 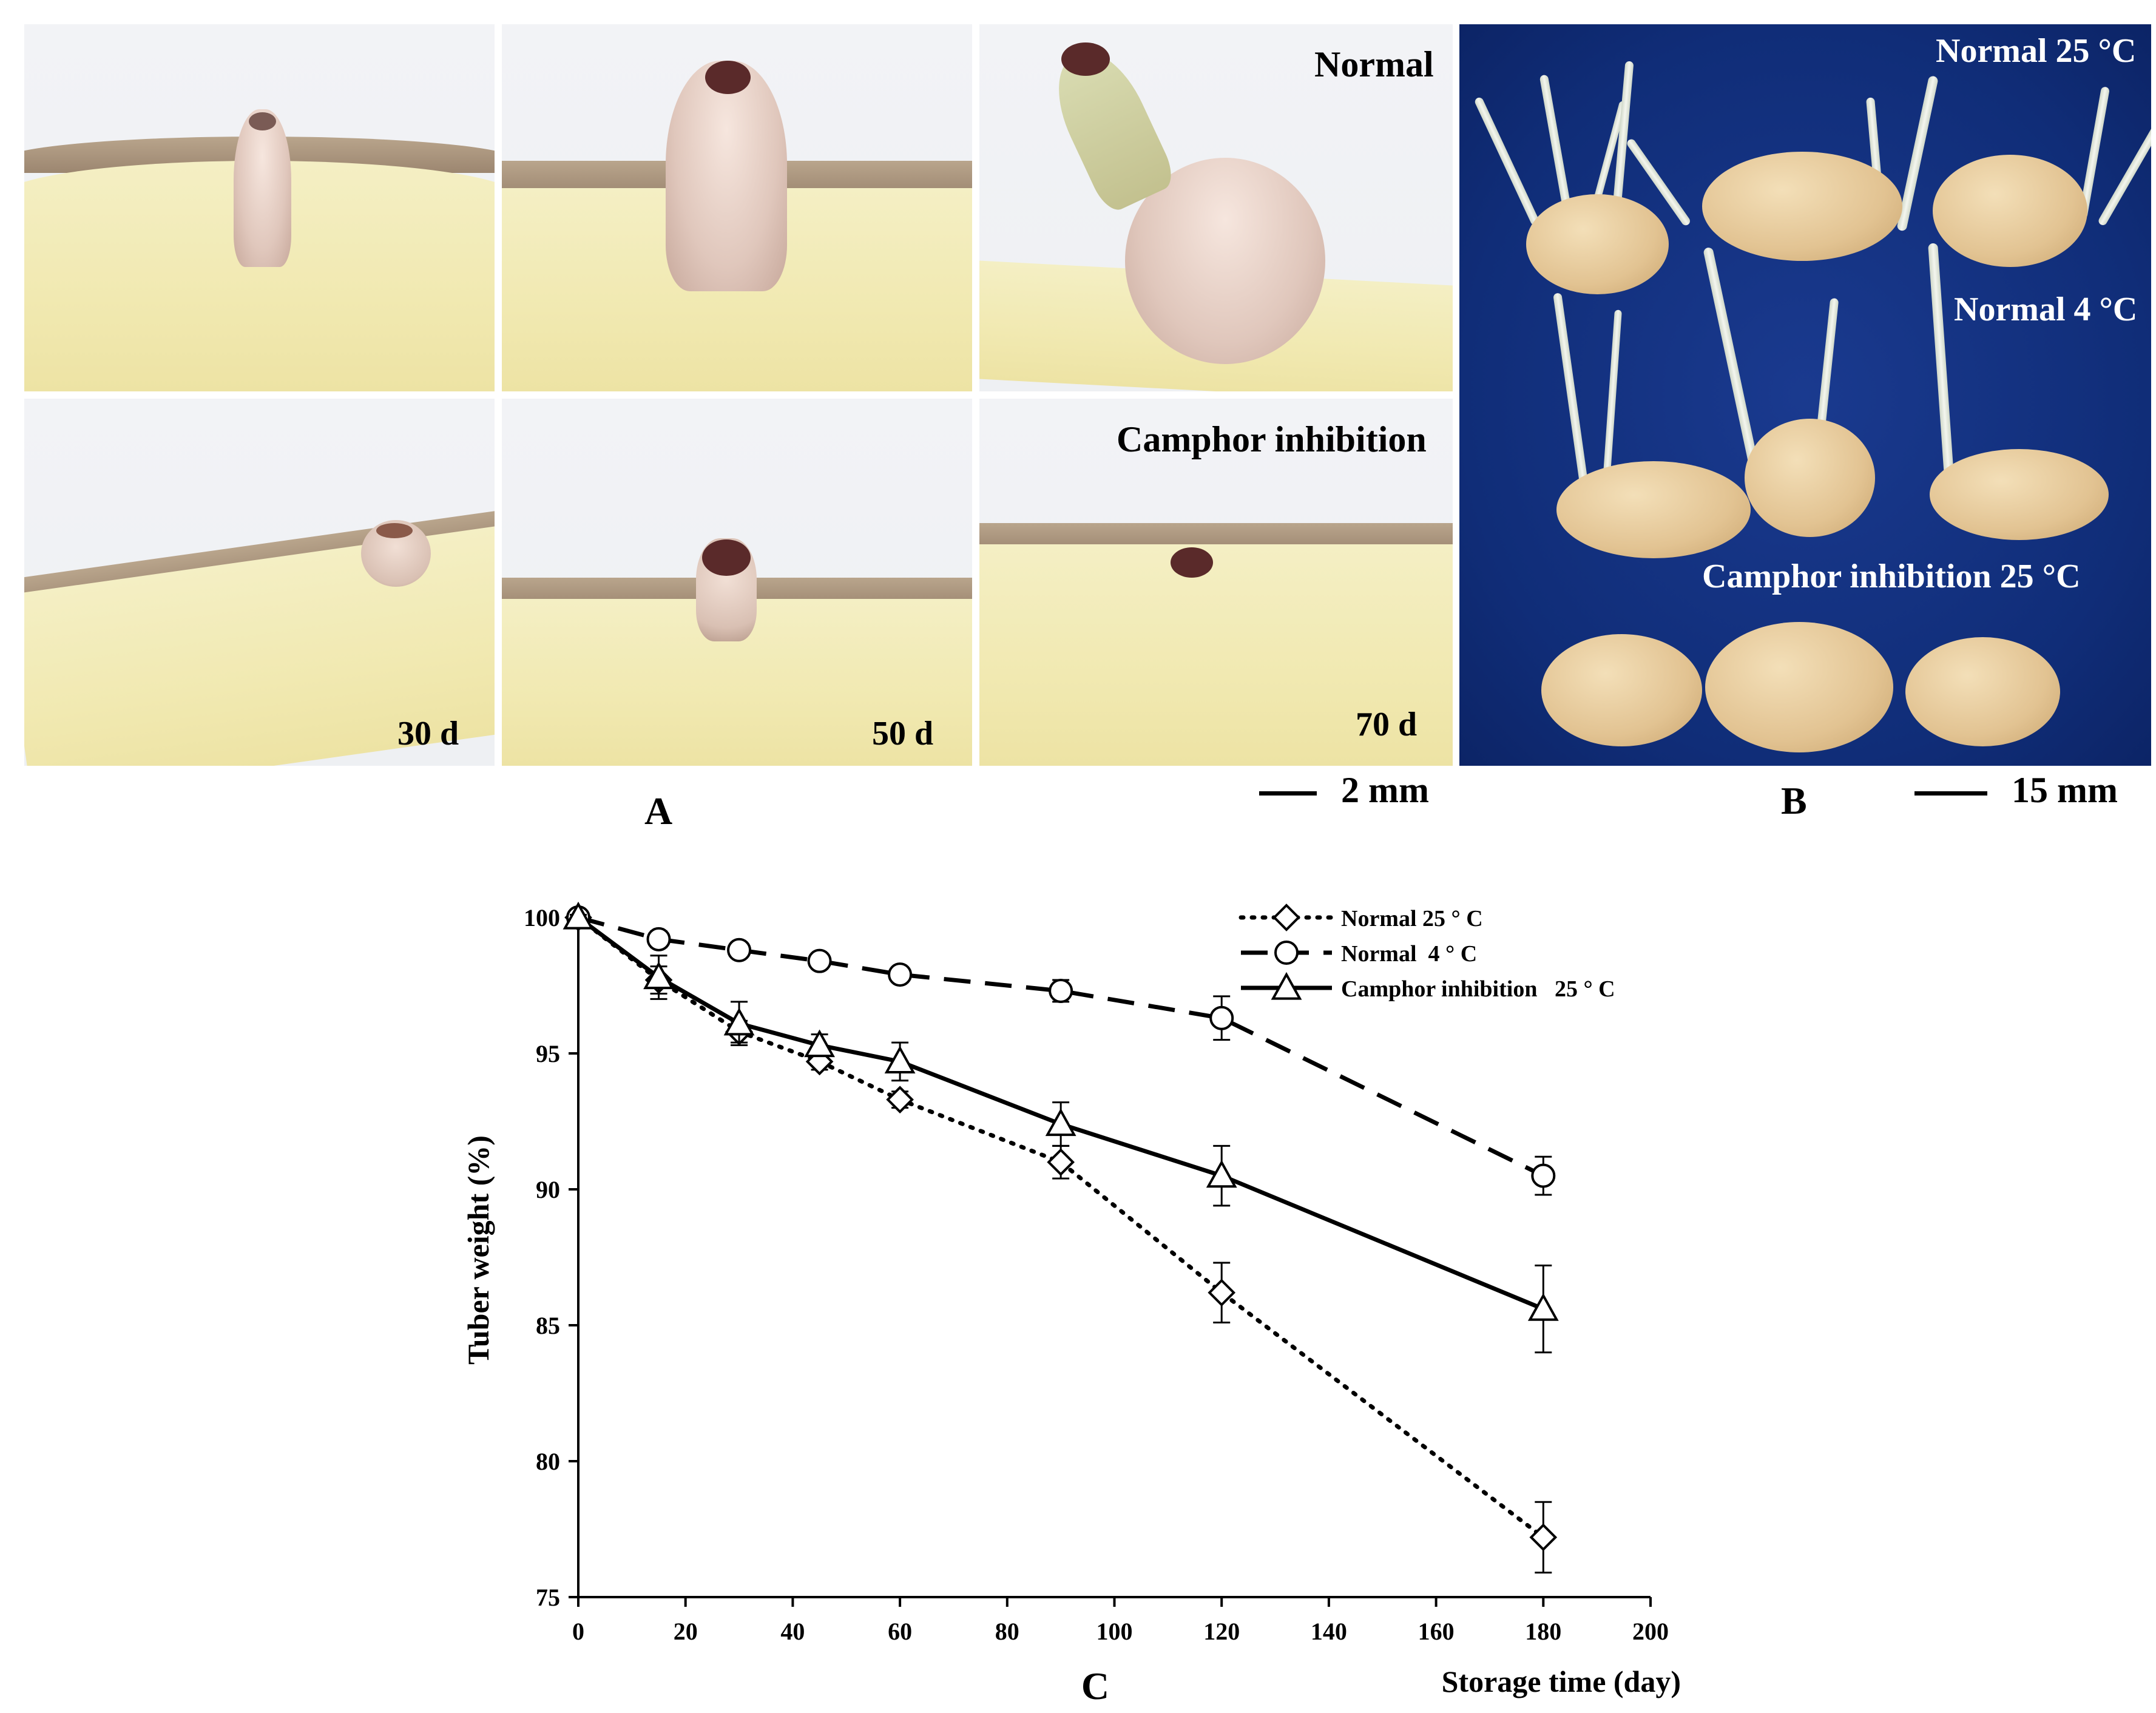 What do you see at coordinates (260, 582) in the screenshot?
I see `photo-camphor-30d: 30 d` at bounding box center [260, 582].